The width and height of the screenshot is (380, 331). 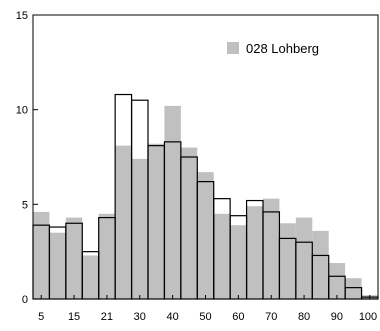 I want to click on x-tick-label-70: 70, so click(x=271, y=317).